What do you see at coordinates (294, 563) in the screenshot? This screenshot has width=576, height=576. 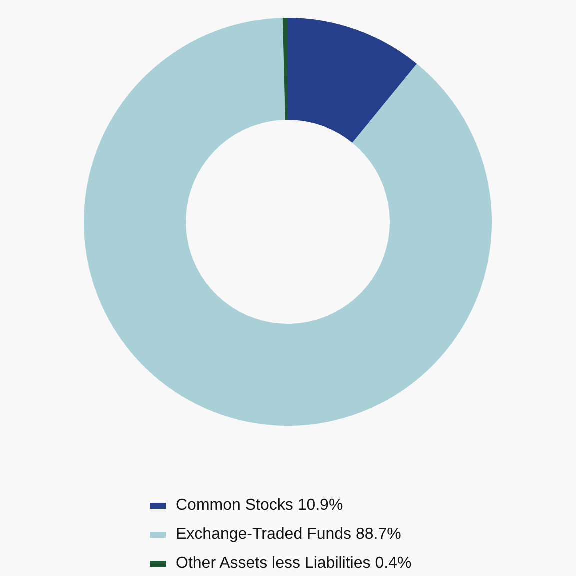 I see `legend-label: Other Assets less Liabilities 0.4%` at bounding box center [294, 563].